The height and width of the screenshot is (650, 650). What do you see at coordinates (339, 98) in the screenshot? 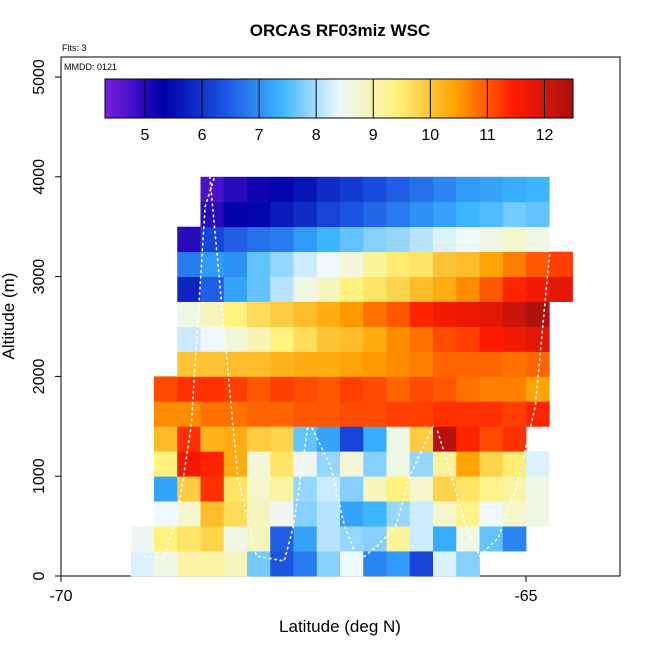
I see `colorbar-gradient` at bounding box center [339, 98].